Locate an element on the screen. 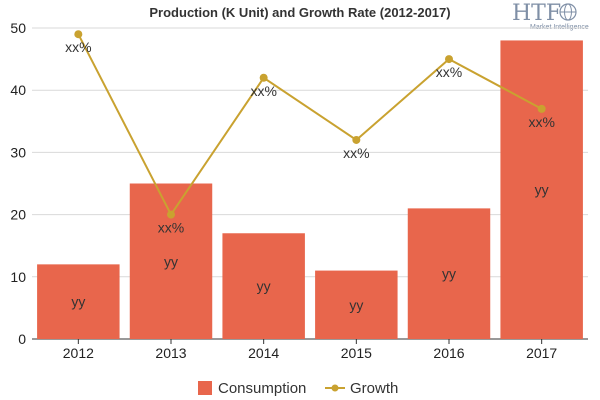 The image size is (600, 400). x-tick-label: 2014 is located at coordinates (263, 353).